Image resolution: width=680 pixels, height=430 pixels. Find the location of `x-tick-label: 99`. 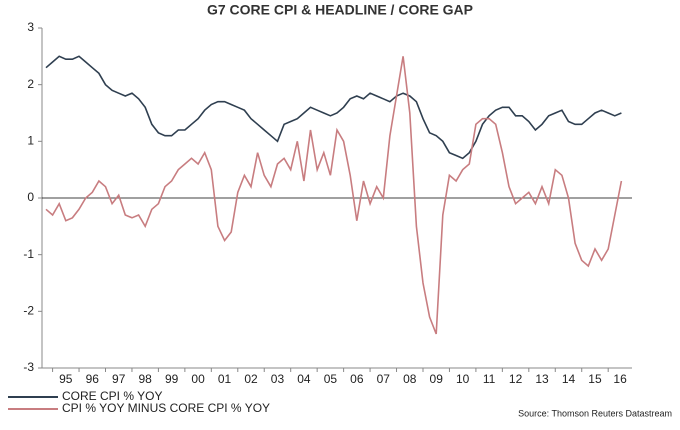

x-tick-label: 99 is located at coordinates (172, 379).